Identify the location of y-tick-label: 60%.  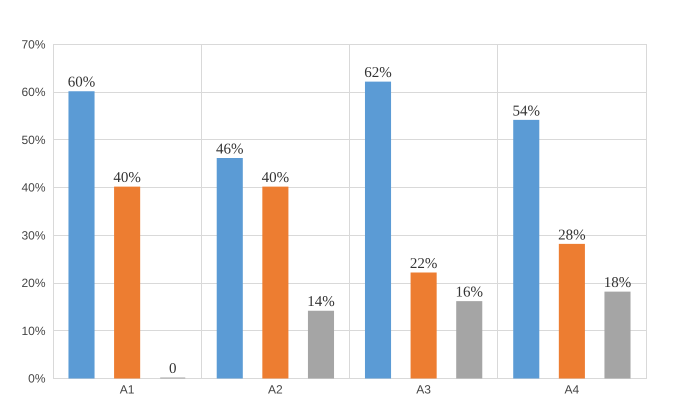
(33, 92).